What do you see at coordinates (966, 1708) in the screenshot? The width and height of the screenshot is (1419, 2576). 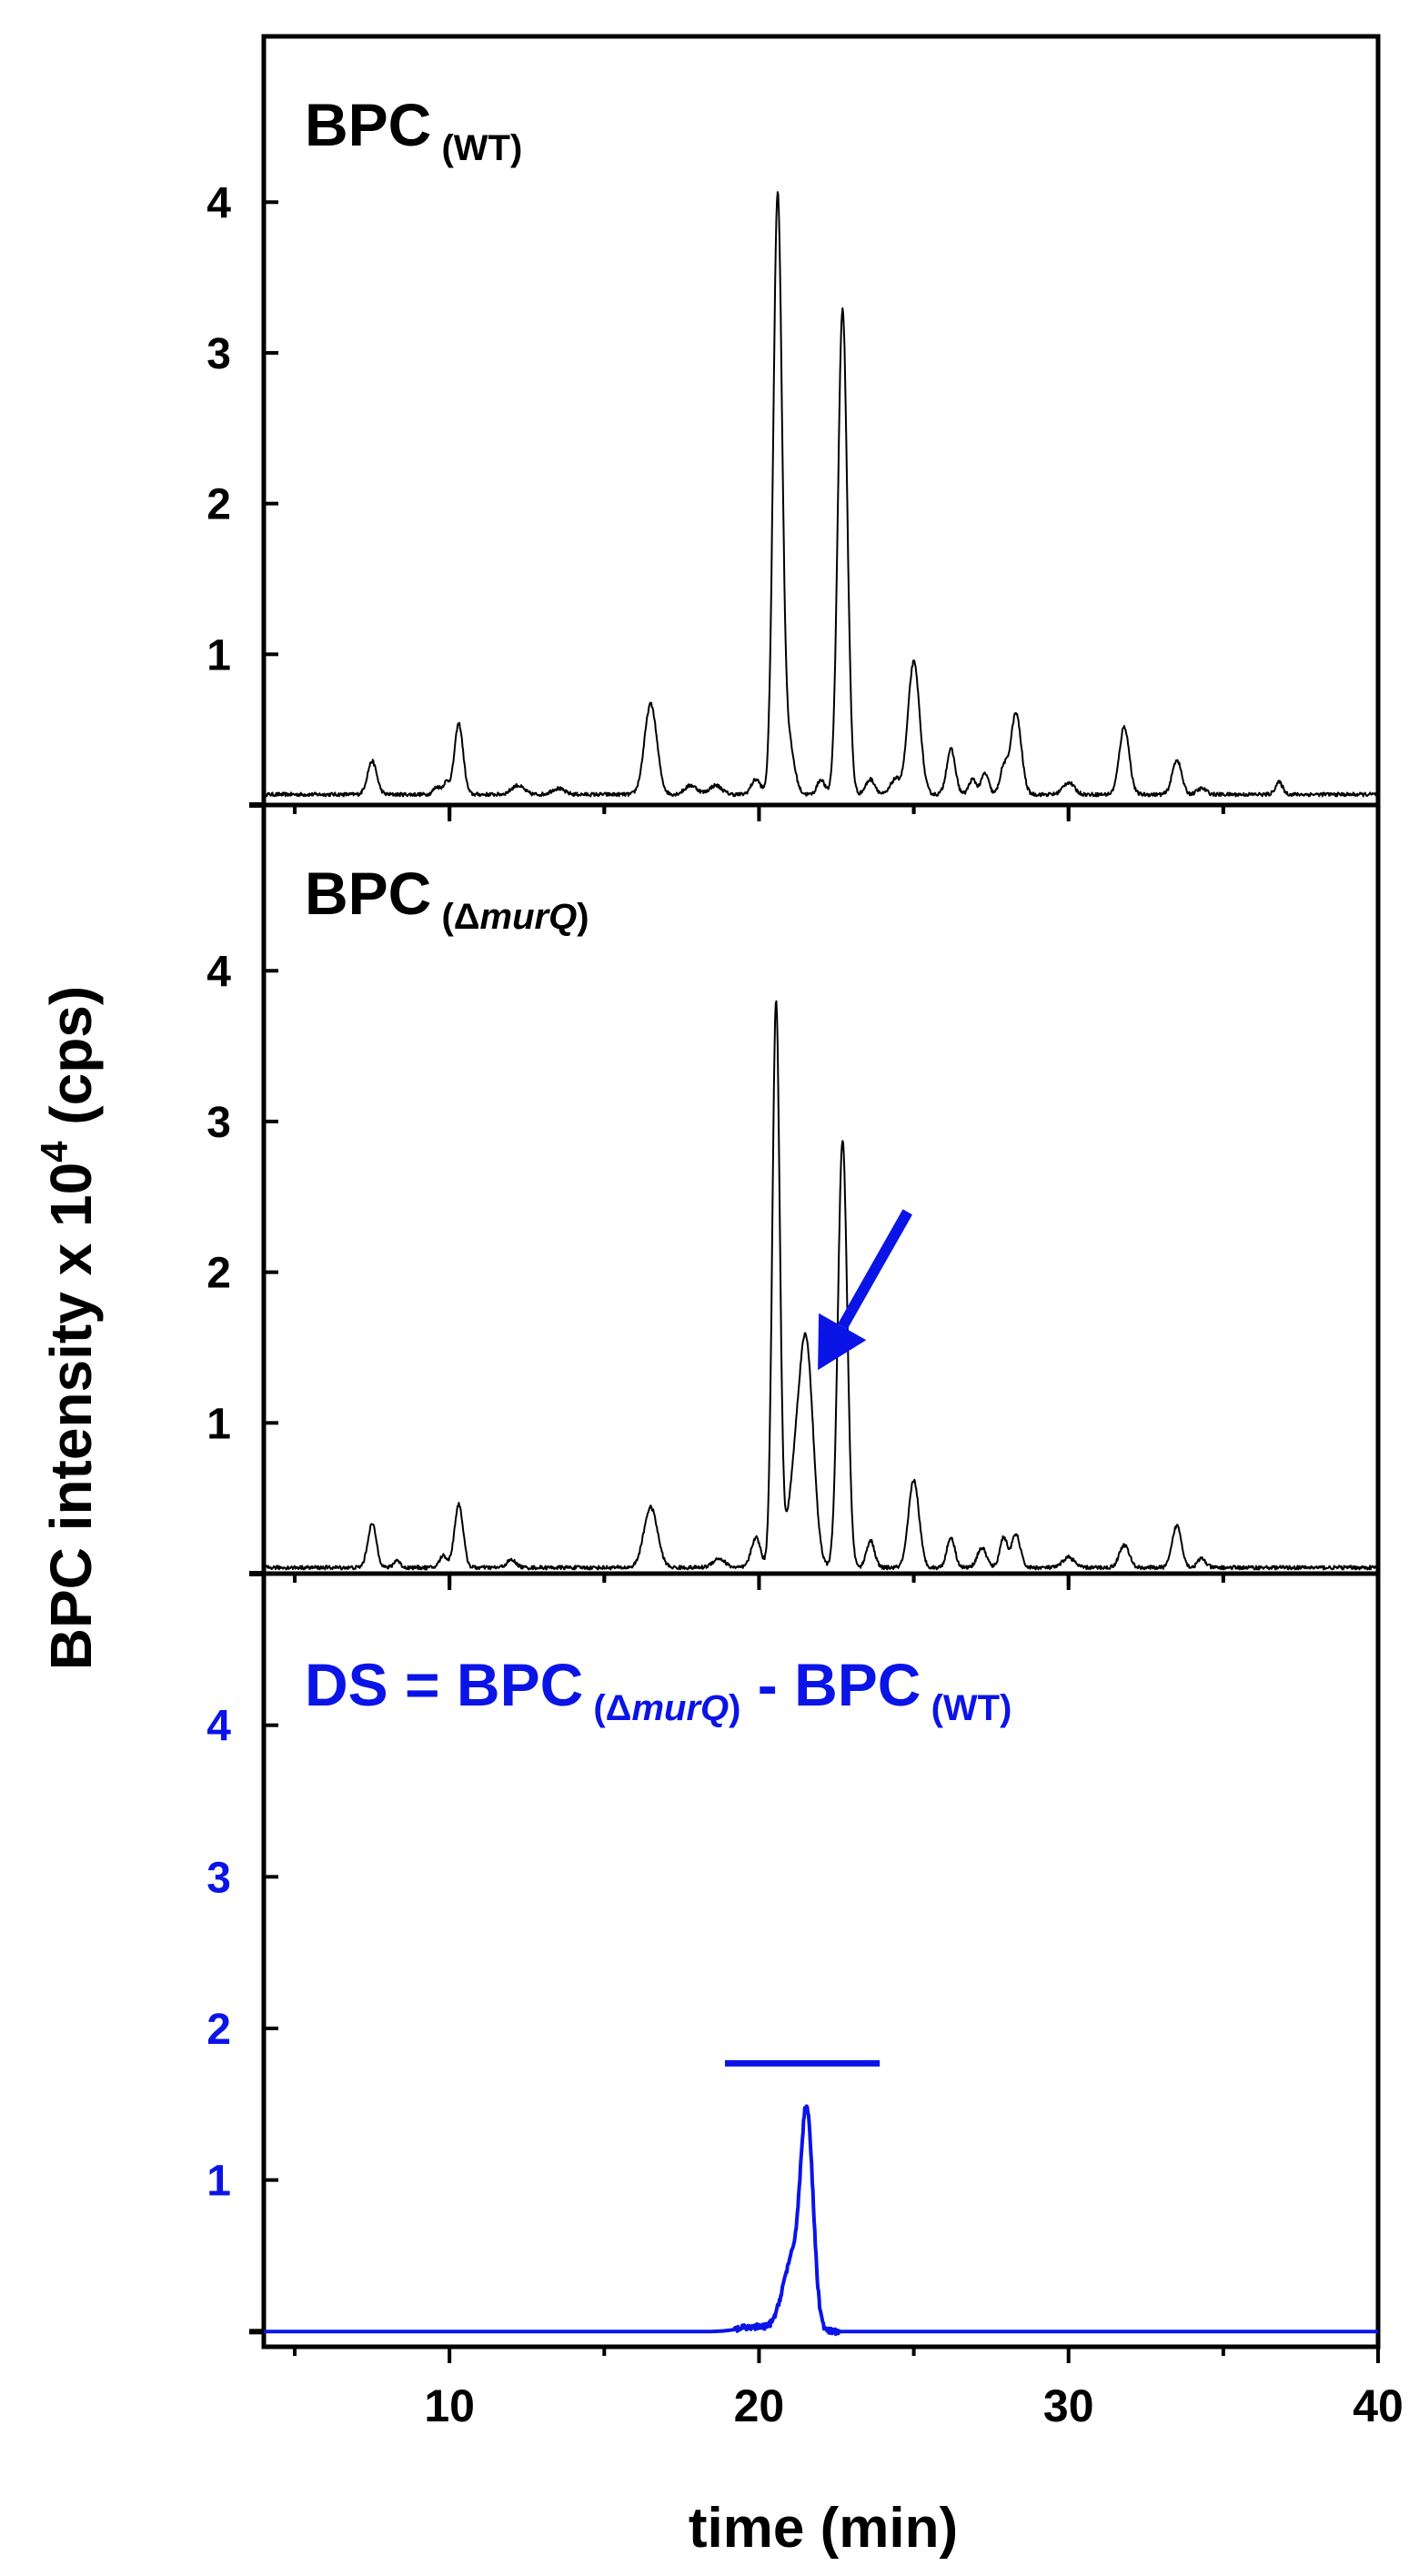 I see `panel-title-subscript-2: (WT)` at bounding box center [966, 1708].